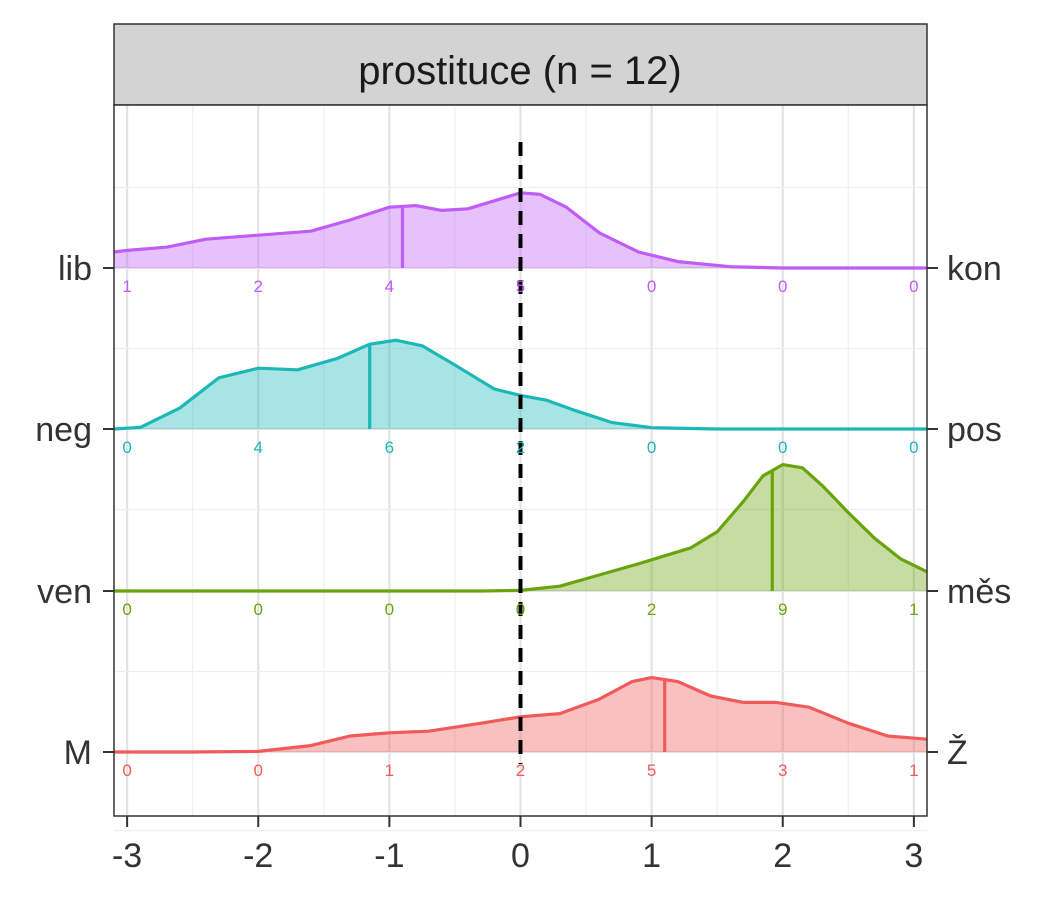 This screenshot has height=905, width=1050. Describe the element at coordinates (979, 592) in the screenshot. I see `right-axis-label: měs` at that location.